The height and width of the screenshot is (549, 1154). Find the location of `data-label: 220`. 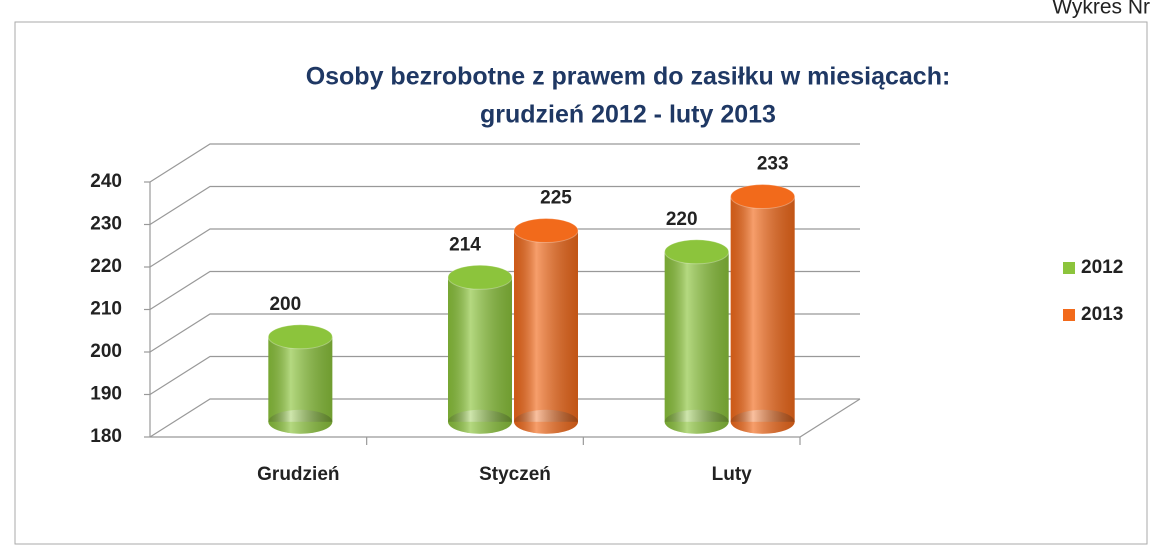

data-label: 220 is located at coordinates (682, 219).